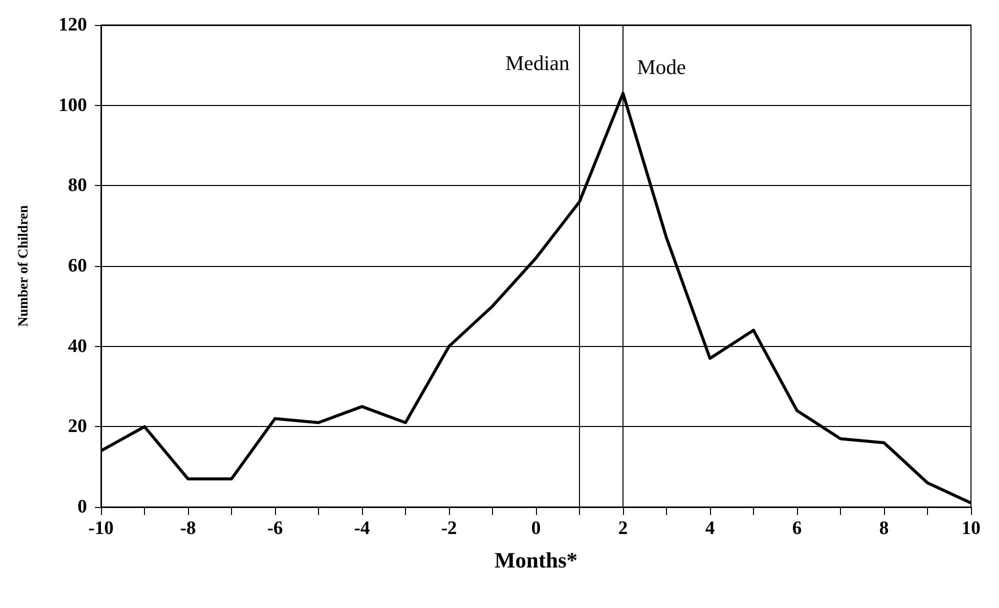 The image size is (999, 608). I want to click on ref-line-label: Median, so click(537, 63).